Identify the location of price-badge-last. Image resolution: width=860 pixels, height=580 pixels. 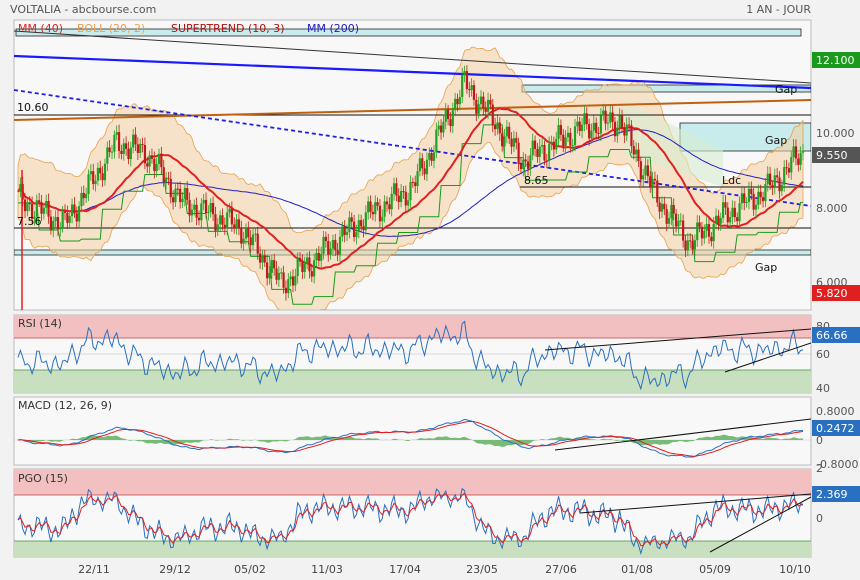
(836, 155).